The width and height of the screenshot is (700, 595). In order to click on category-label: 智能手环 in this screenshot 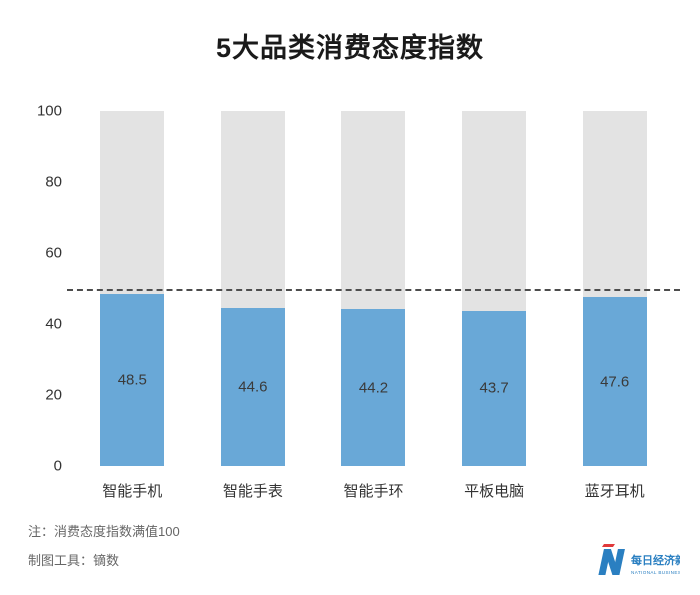, I will do `click(373, 491)`.